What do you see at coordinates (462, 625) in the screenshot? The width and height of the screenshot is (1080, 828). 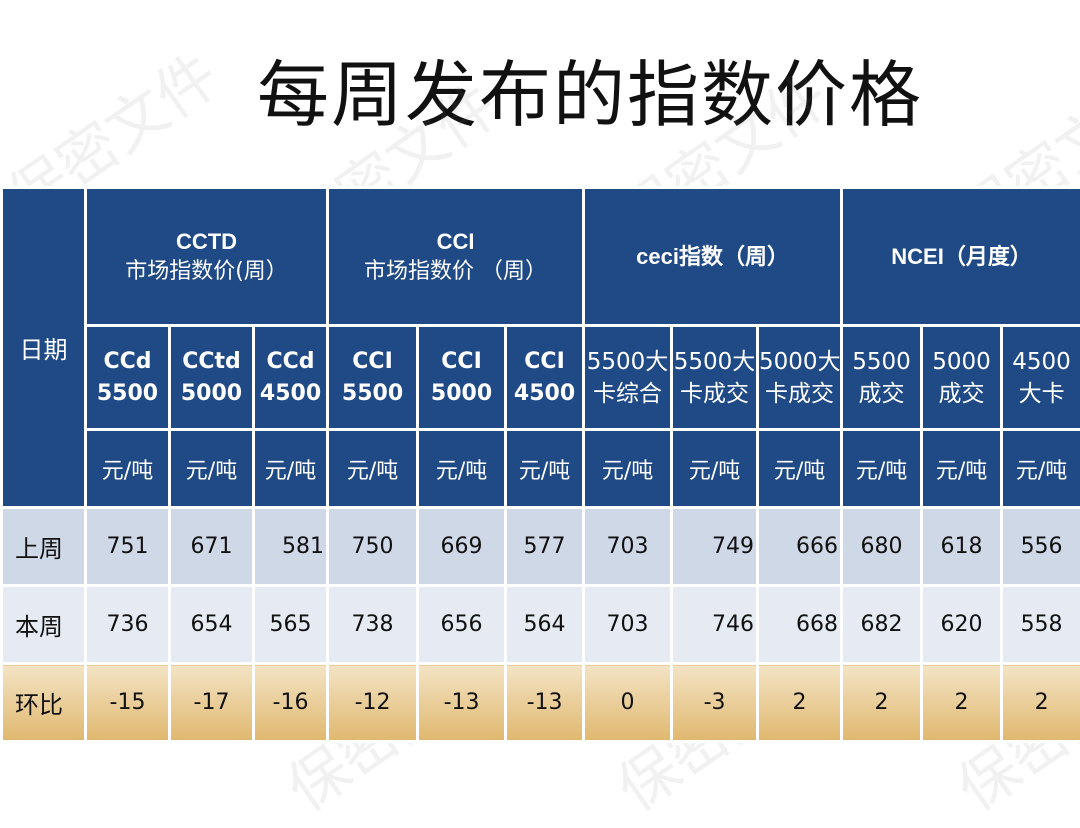 I see `table-cell: 656` at bounding box center [462, 625].